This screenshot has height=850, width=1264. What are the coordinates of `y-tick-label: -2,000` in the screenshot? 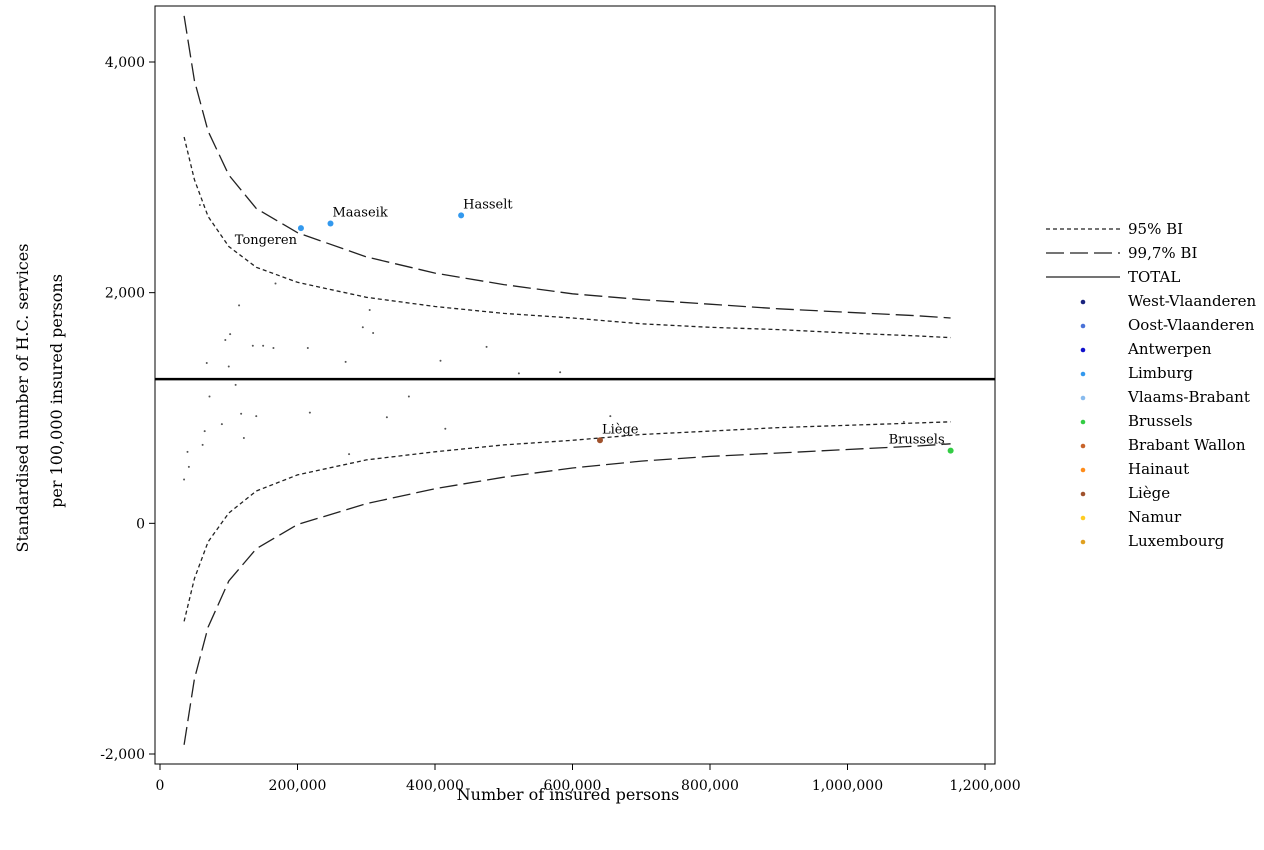 It's located at (122, 755).